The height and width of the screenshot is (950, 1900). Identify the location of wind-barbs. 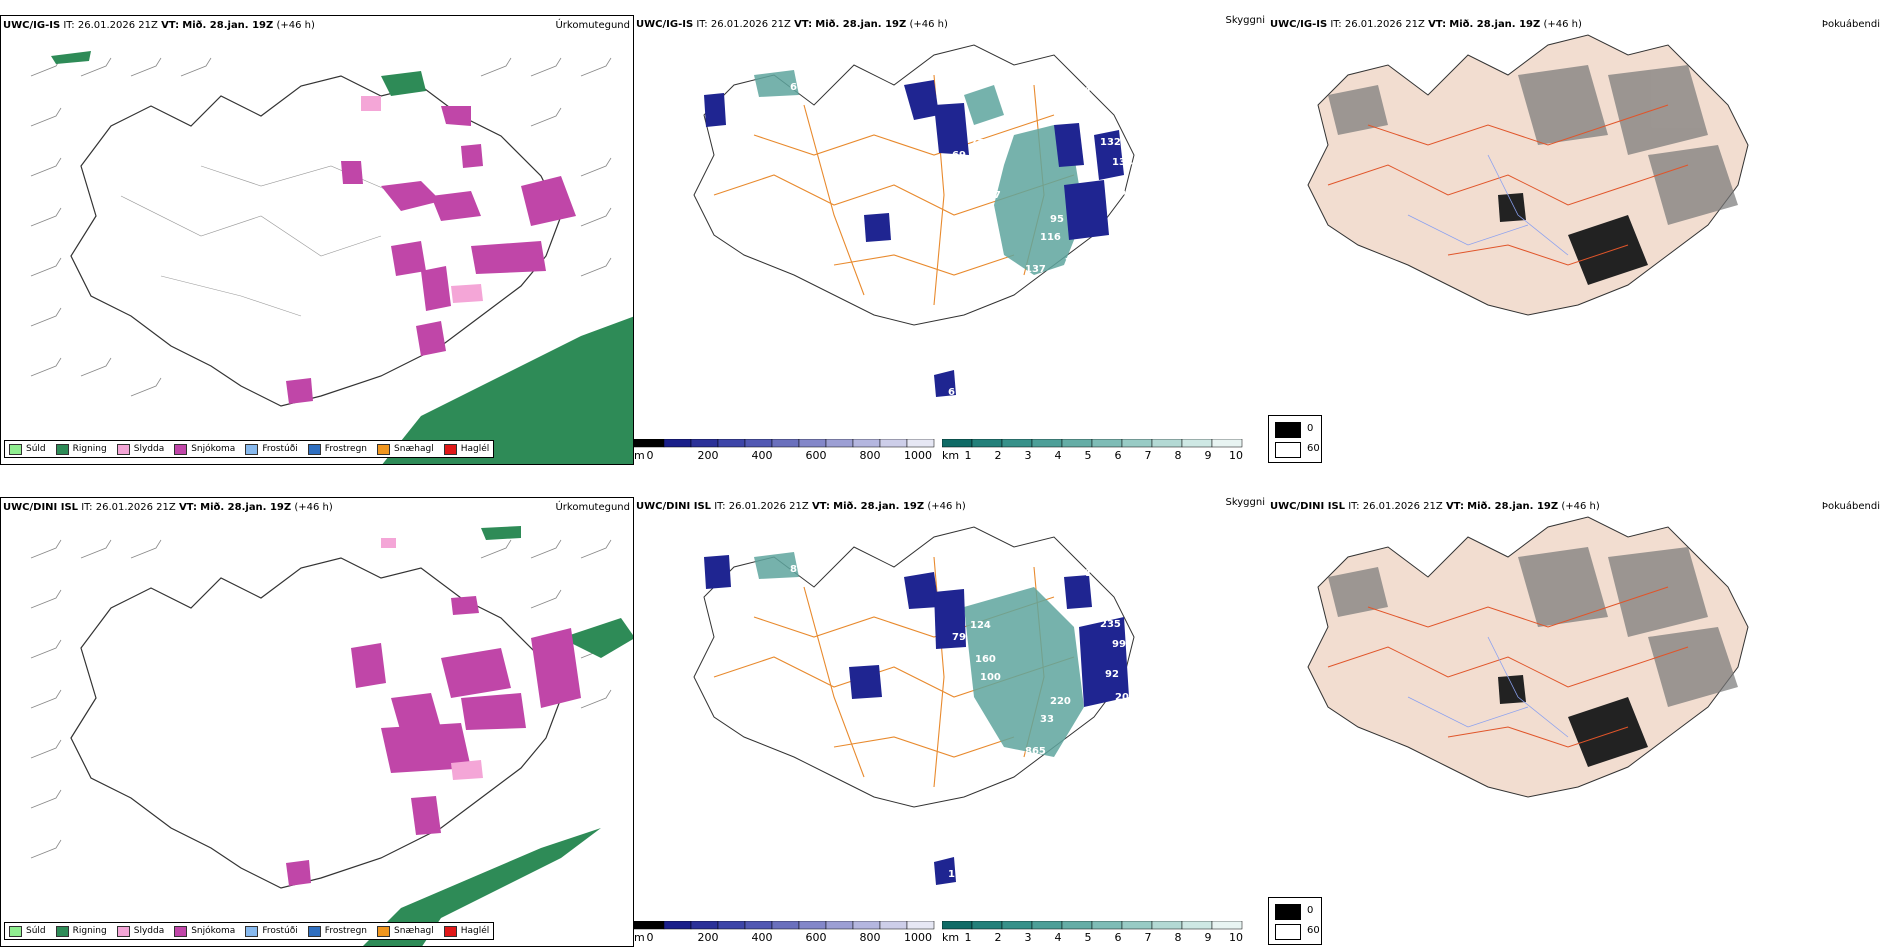
(321, 227).